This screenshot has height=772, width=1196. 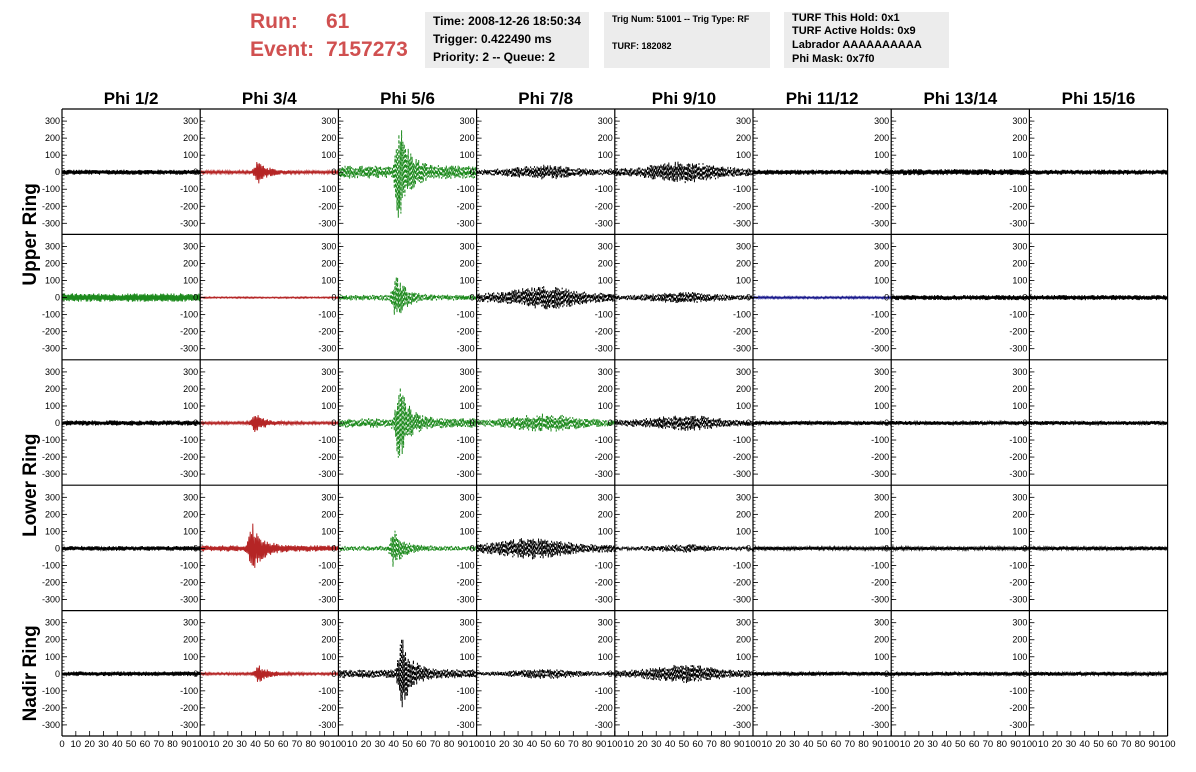 I want to click on run-value: 61, so click(x=338, y=21).